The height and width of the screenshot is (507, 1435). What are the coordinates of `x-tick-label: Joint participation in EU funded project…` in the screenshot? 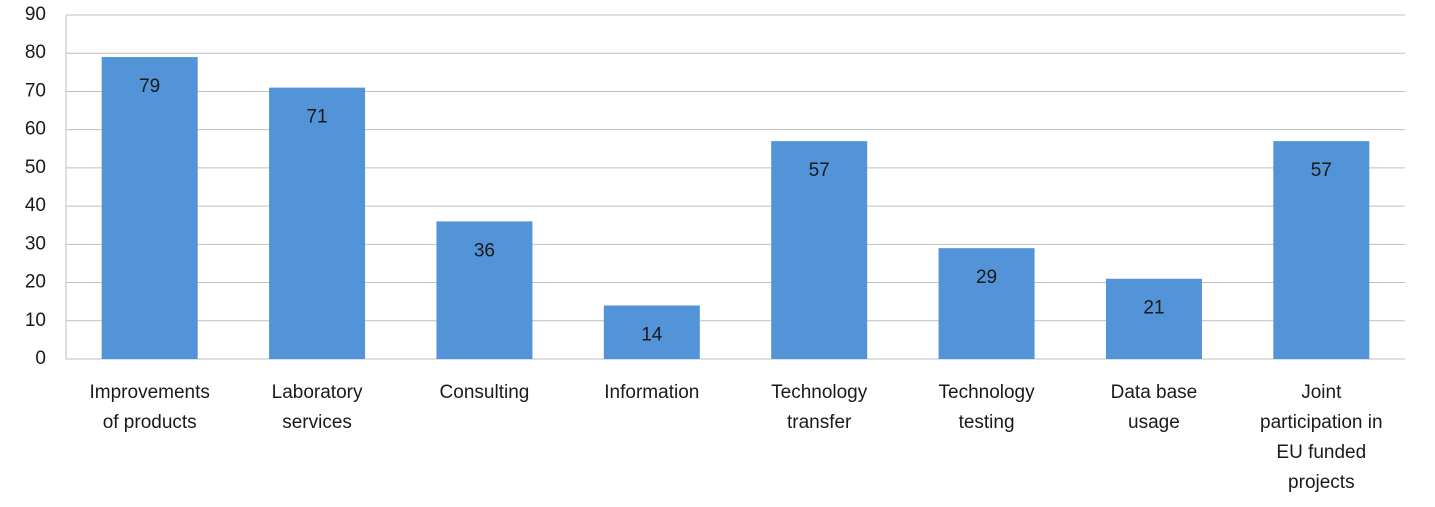 It's located at (1321, 437).